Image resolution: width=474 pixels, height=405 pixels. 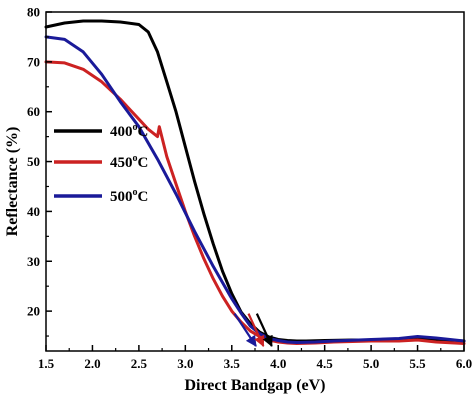 I want to click on y-tick-label: 40, so click(x=33, y=211).